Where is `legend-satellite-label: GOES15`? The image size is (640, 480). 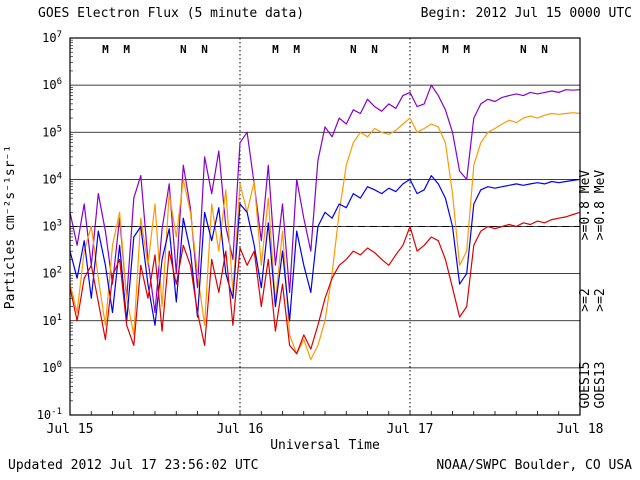 legend-satellite-label: GOES15 is located at coordinates (585, 385).